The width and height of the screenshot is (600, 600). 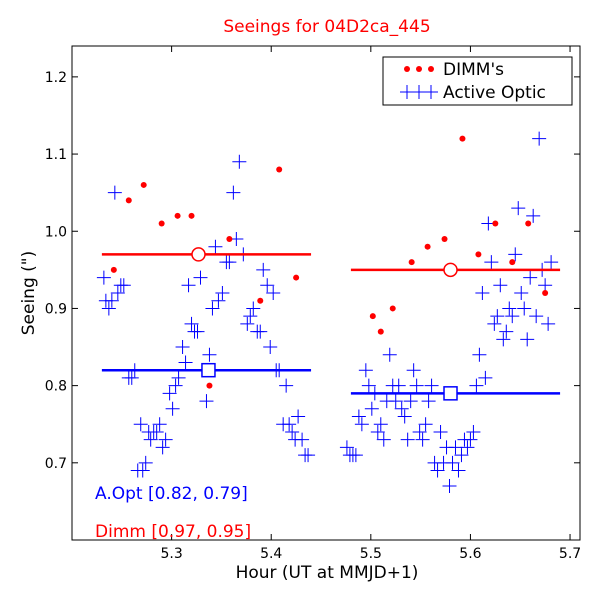 What do you see at coordinates (326, 27) in the screenshot?
I see `chart-title: Seeings for 04D2ca_445` at bounding box center [326, 27].